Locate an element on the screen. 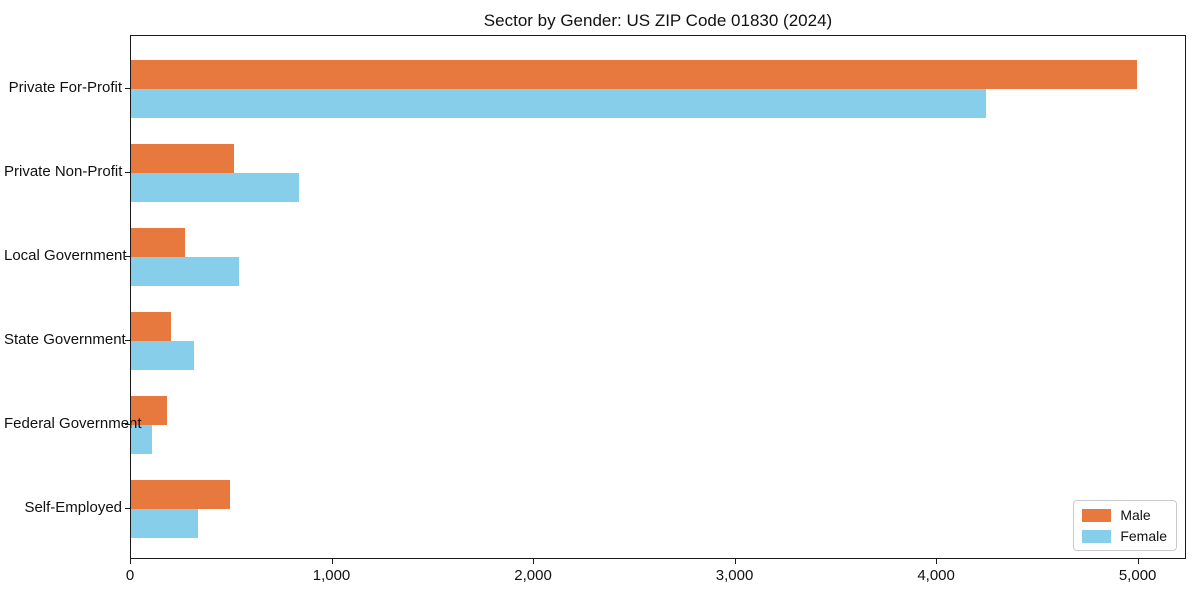 The width and height of the screenshot is (1200, 600). legend-label-male: Male is located at coordinates (1135, 515).